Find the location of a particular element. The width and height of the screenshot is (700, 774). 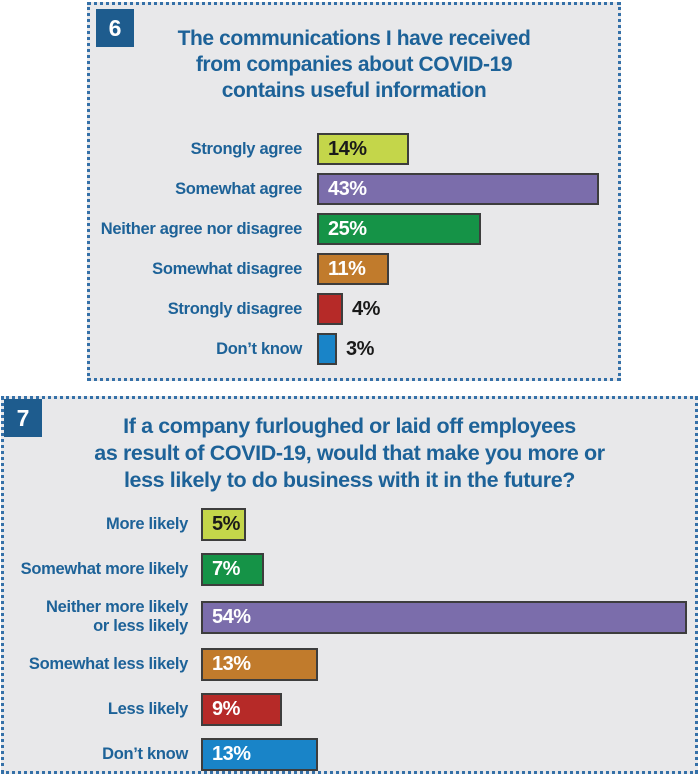

value-label: 54% is located at coordinates (231, 616).